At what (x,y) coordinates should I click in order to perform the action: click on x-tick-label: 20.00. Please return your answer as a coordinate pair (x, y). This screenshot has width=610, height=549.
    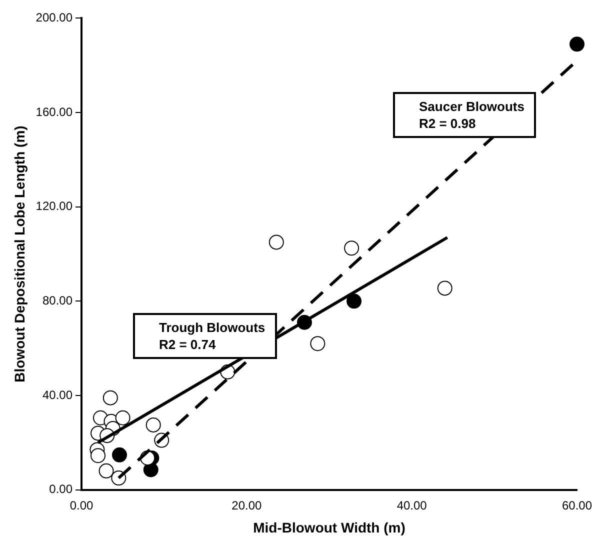
    Looking at the image, I should click on (247, 505).